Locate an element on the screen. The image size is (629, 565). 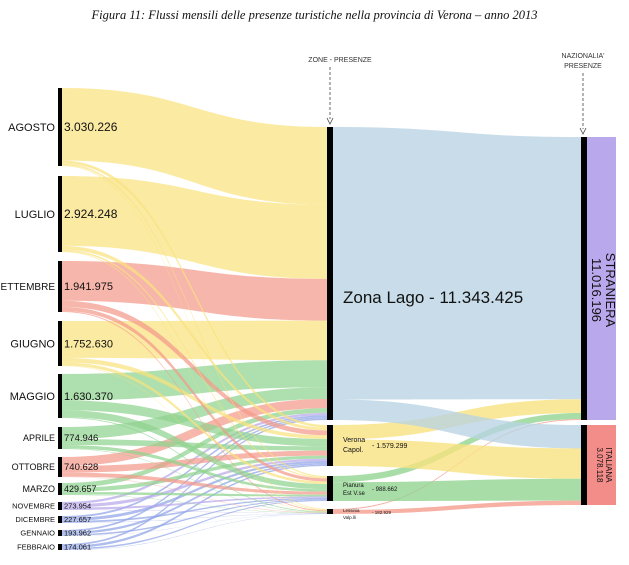
month-value-label: 273.954 is located at coordinates (77, 506).